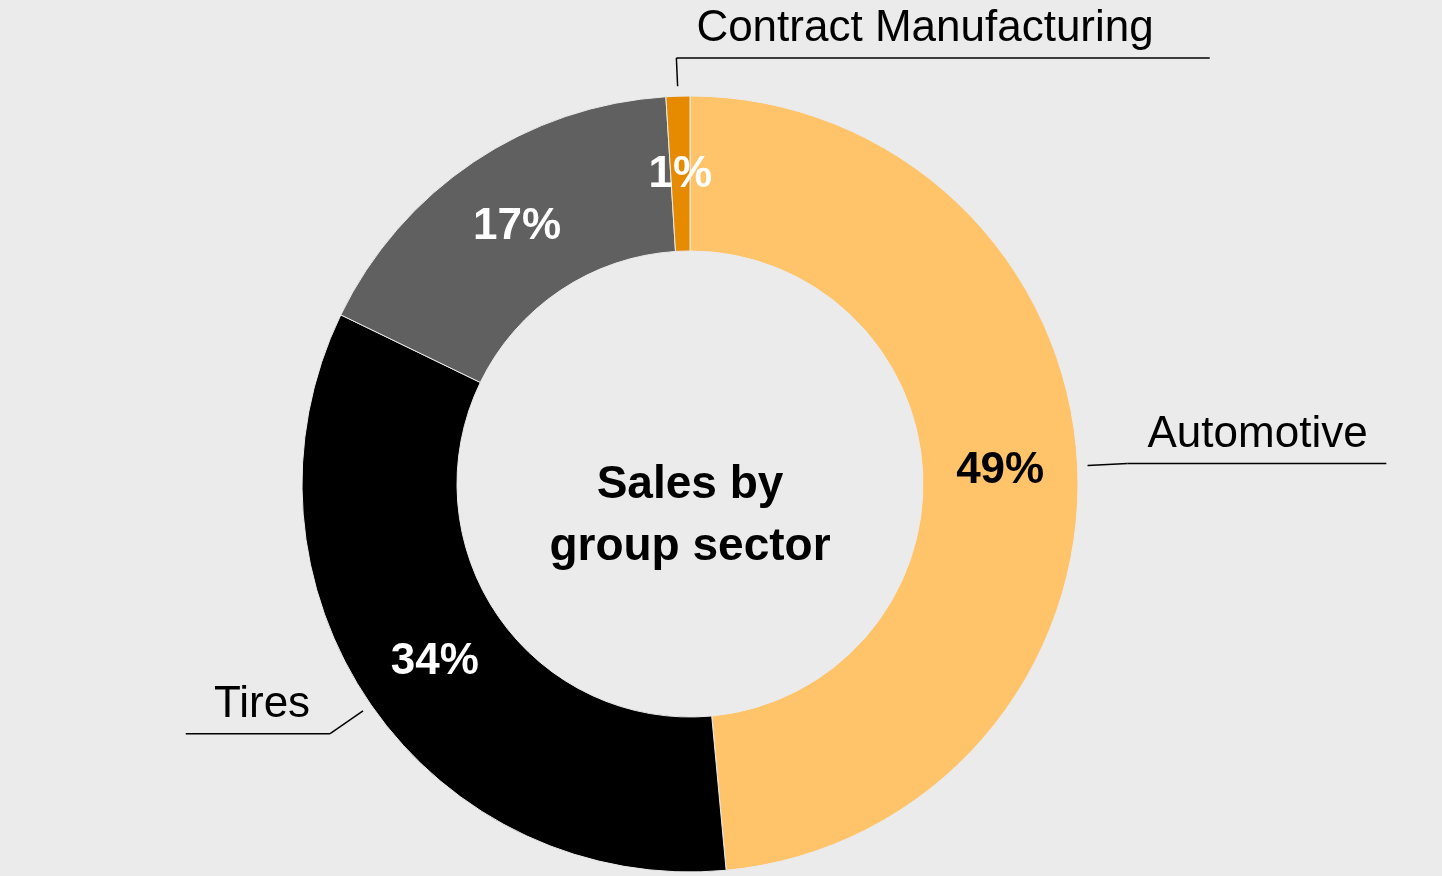  What do you see at coordinates (680, 171) in the screenshot?
I see `data-label: 1%` at bounding box center [680, 171].